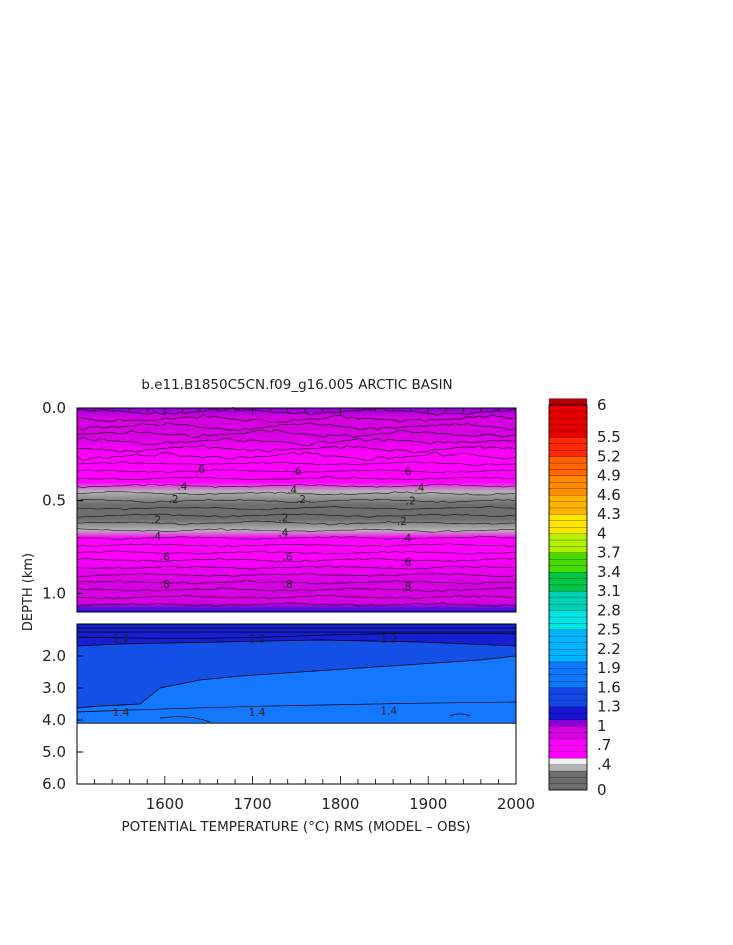 The height and width of the screenshot is (945, 733). What do you see at coordinates (62, 596) in the screenshot?
I see `y-axis: 0.0 0.5 1.0 2.0 3.0 4.0 5.0 6.0` at bounding box center [62, 596].